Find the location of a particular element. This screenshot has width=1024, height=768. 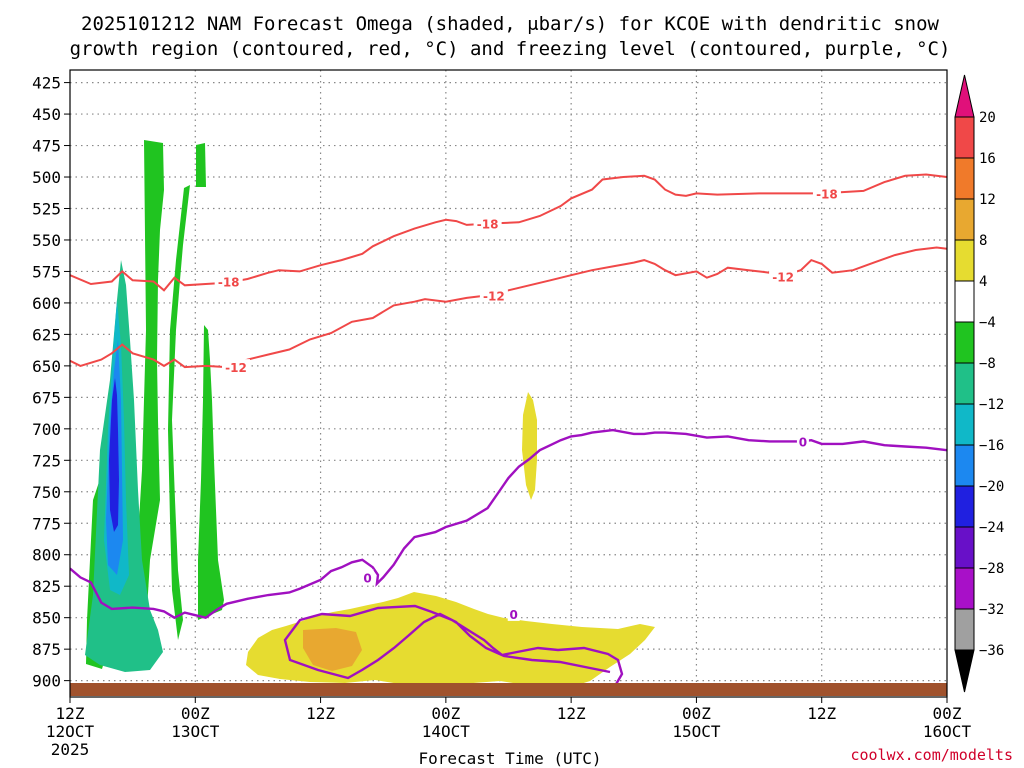

x-tick-date: 13OCT is located at coordinates (195, 731).